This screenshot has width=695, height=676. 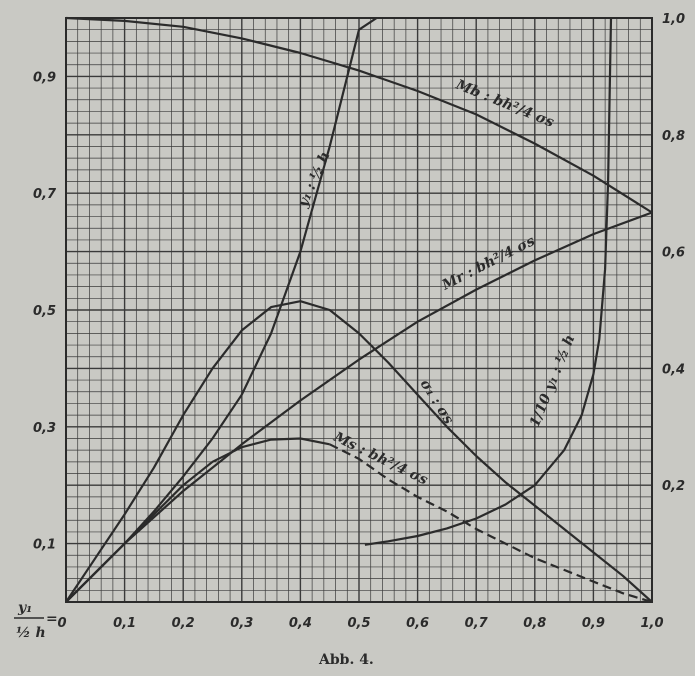 What do you see at coordinates (124, 623) in the screenshot?
I see `x-tick-label: 0,1` at bounding box center [124, 623].